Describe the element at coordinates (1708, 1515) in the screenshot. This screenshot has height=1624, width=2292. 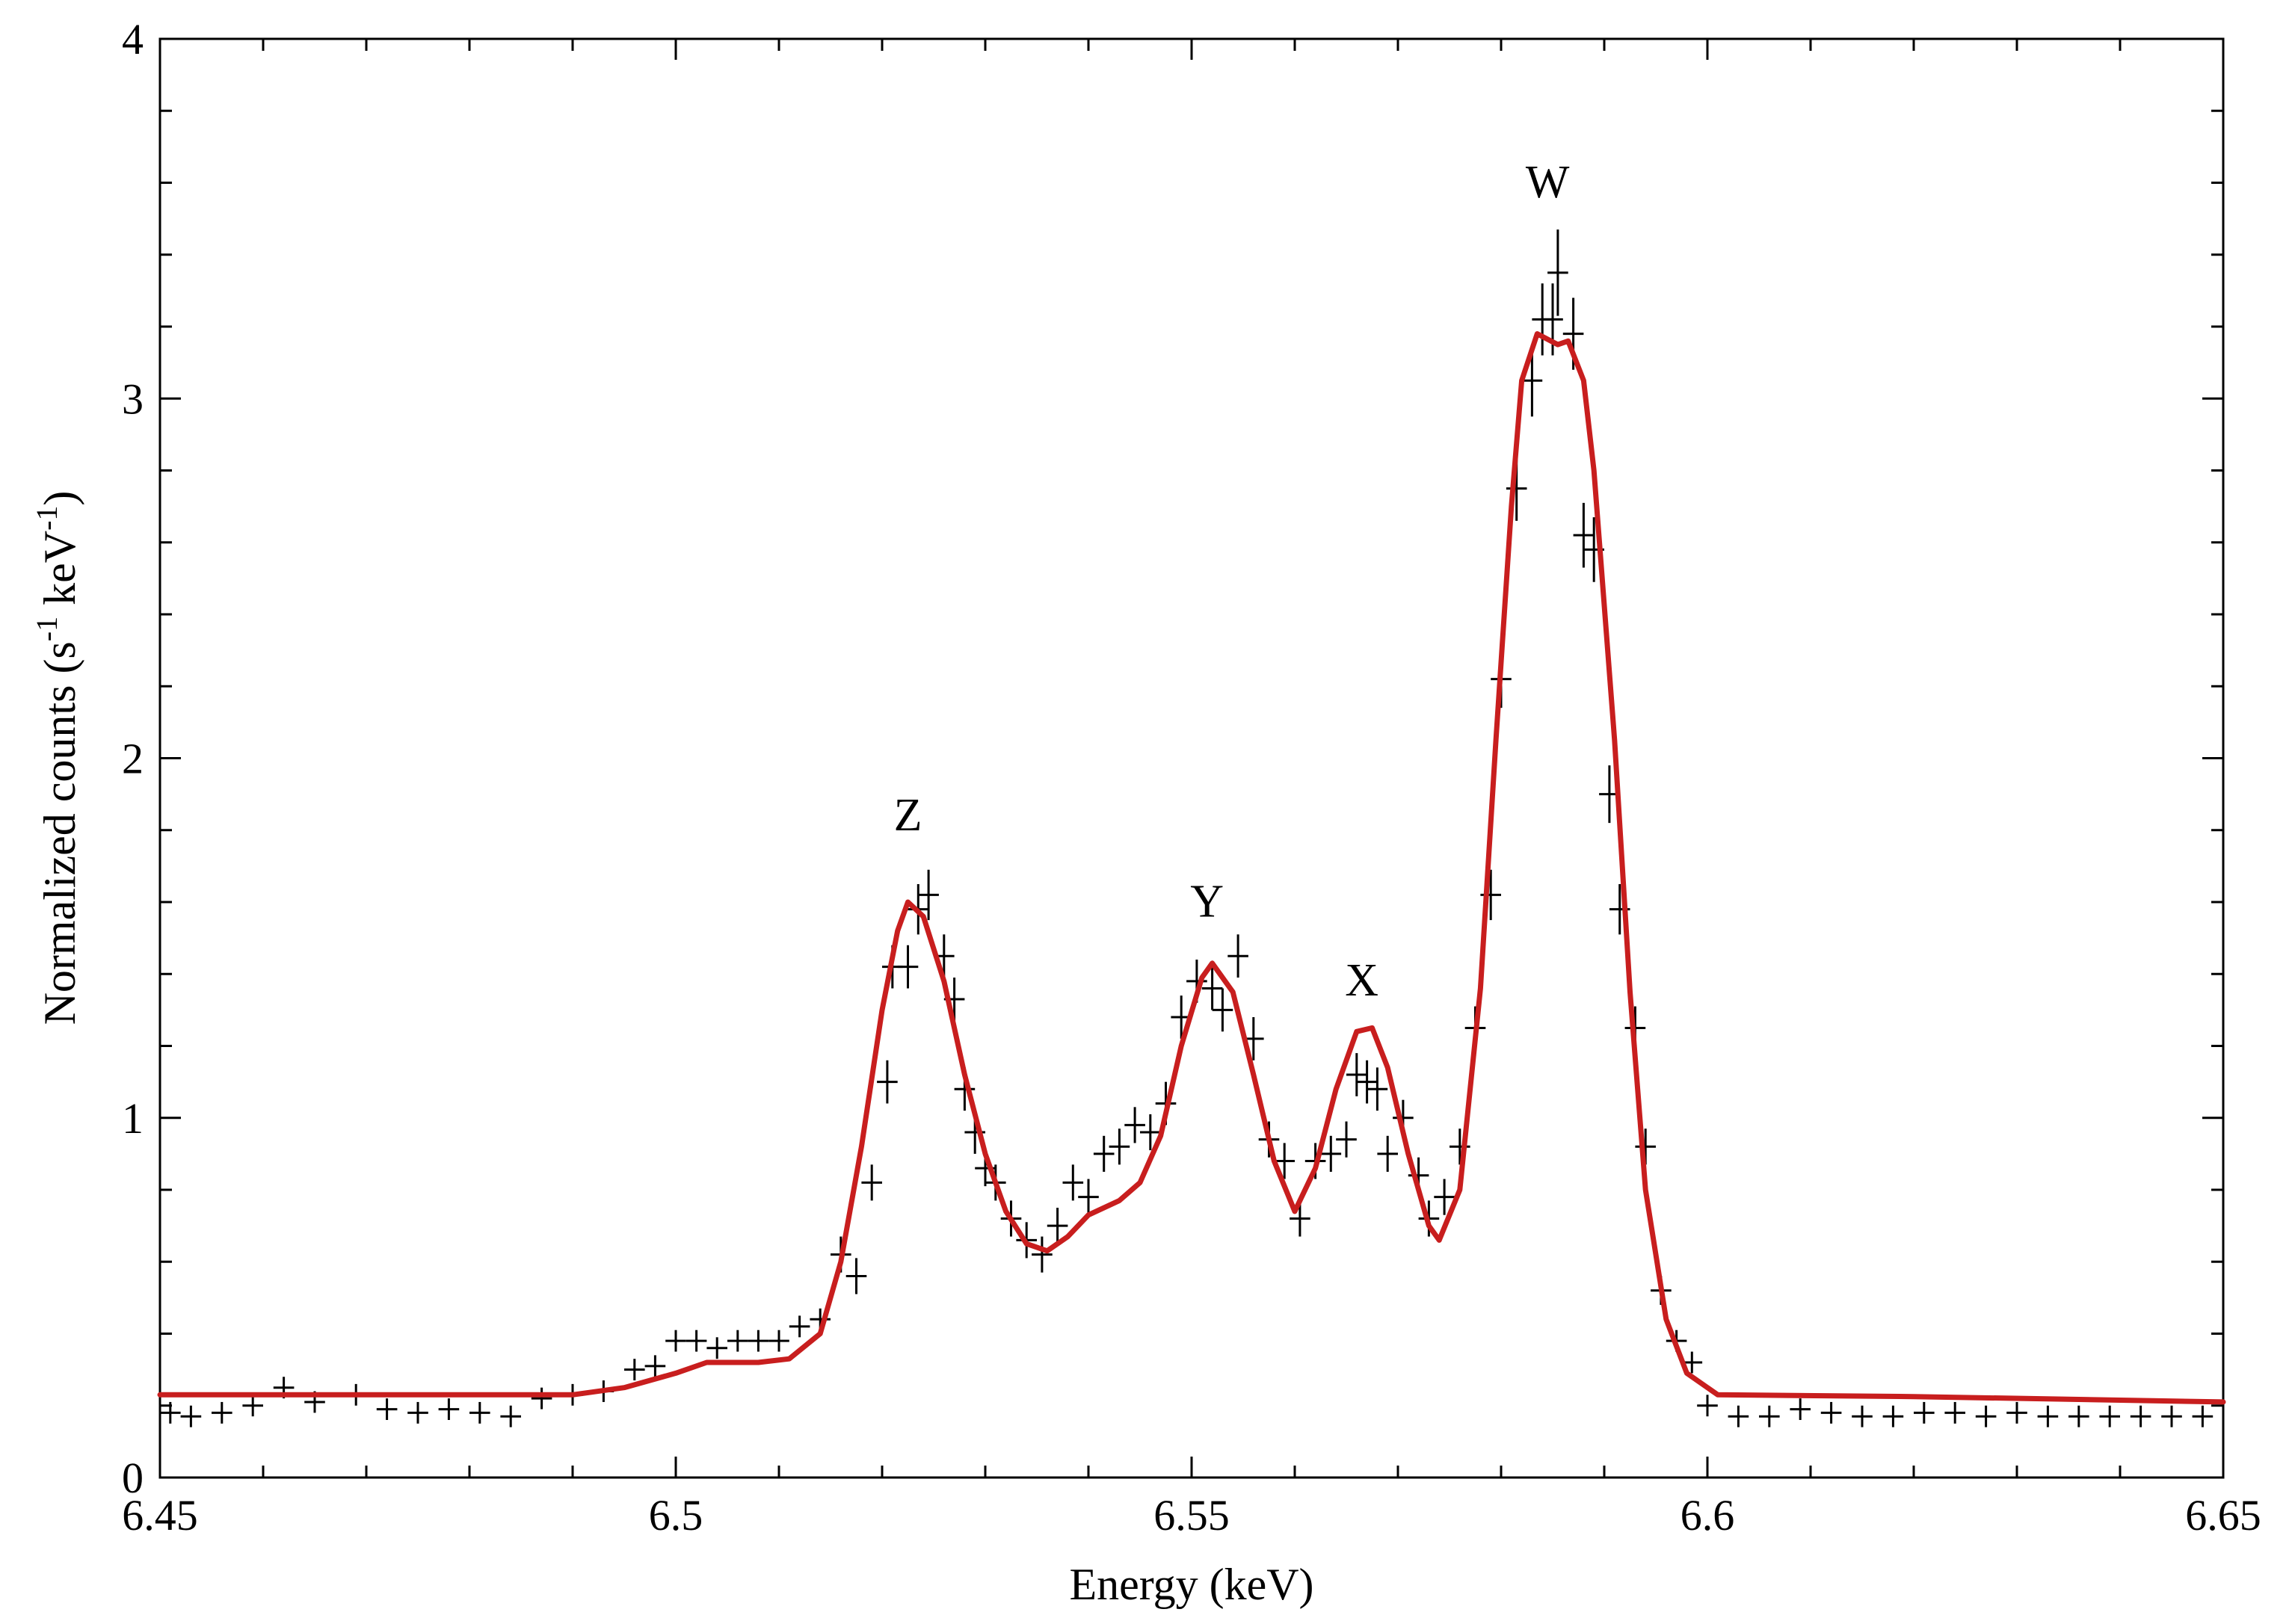
I see `x-tick-label: 6.6` at that location.